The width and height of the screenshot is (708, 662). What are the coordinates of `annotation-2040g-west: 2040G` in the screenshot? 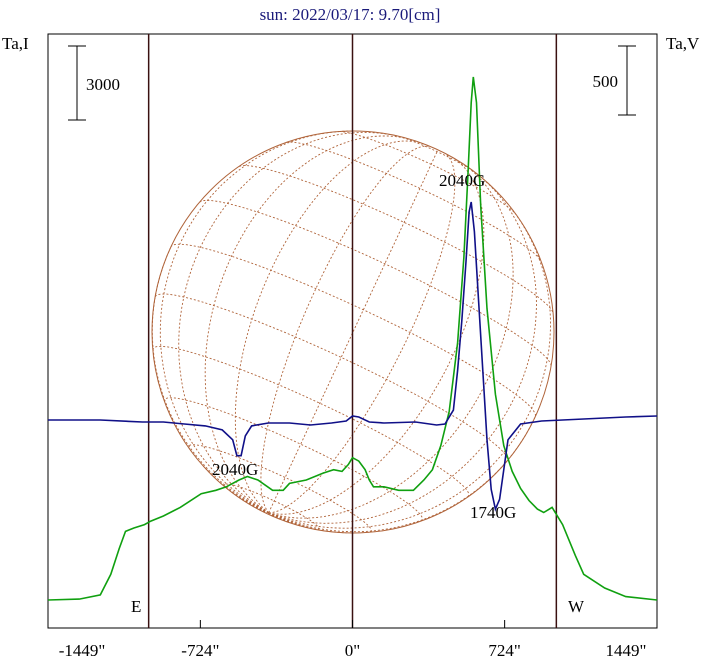 It's located at (462, 180).